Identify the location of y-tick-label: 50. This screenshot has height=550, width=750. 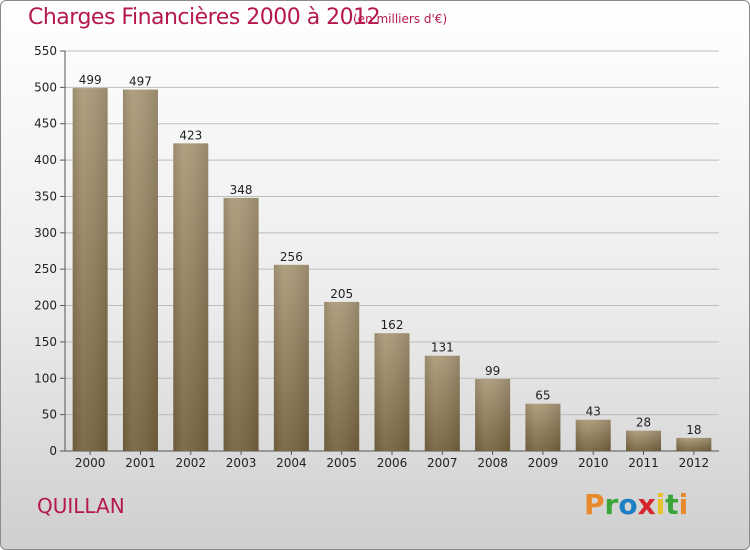
(49, 415).